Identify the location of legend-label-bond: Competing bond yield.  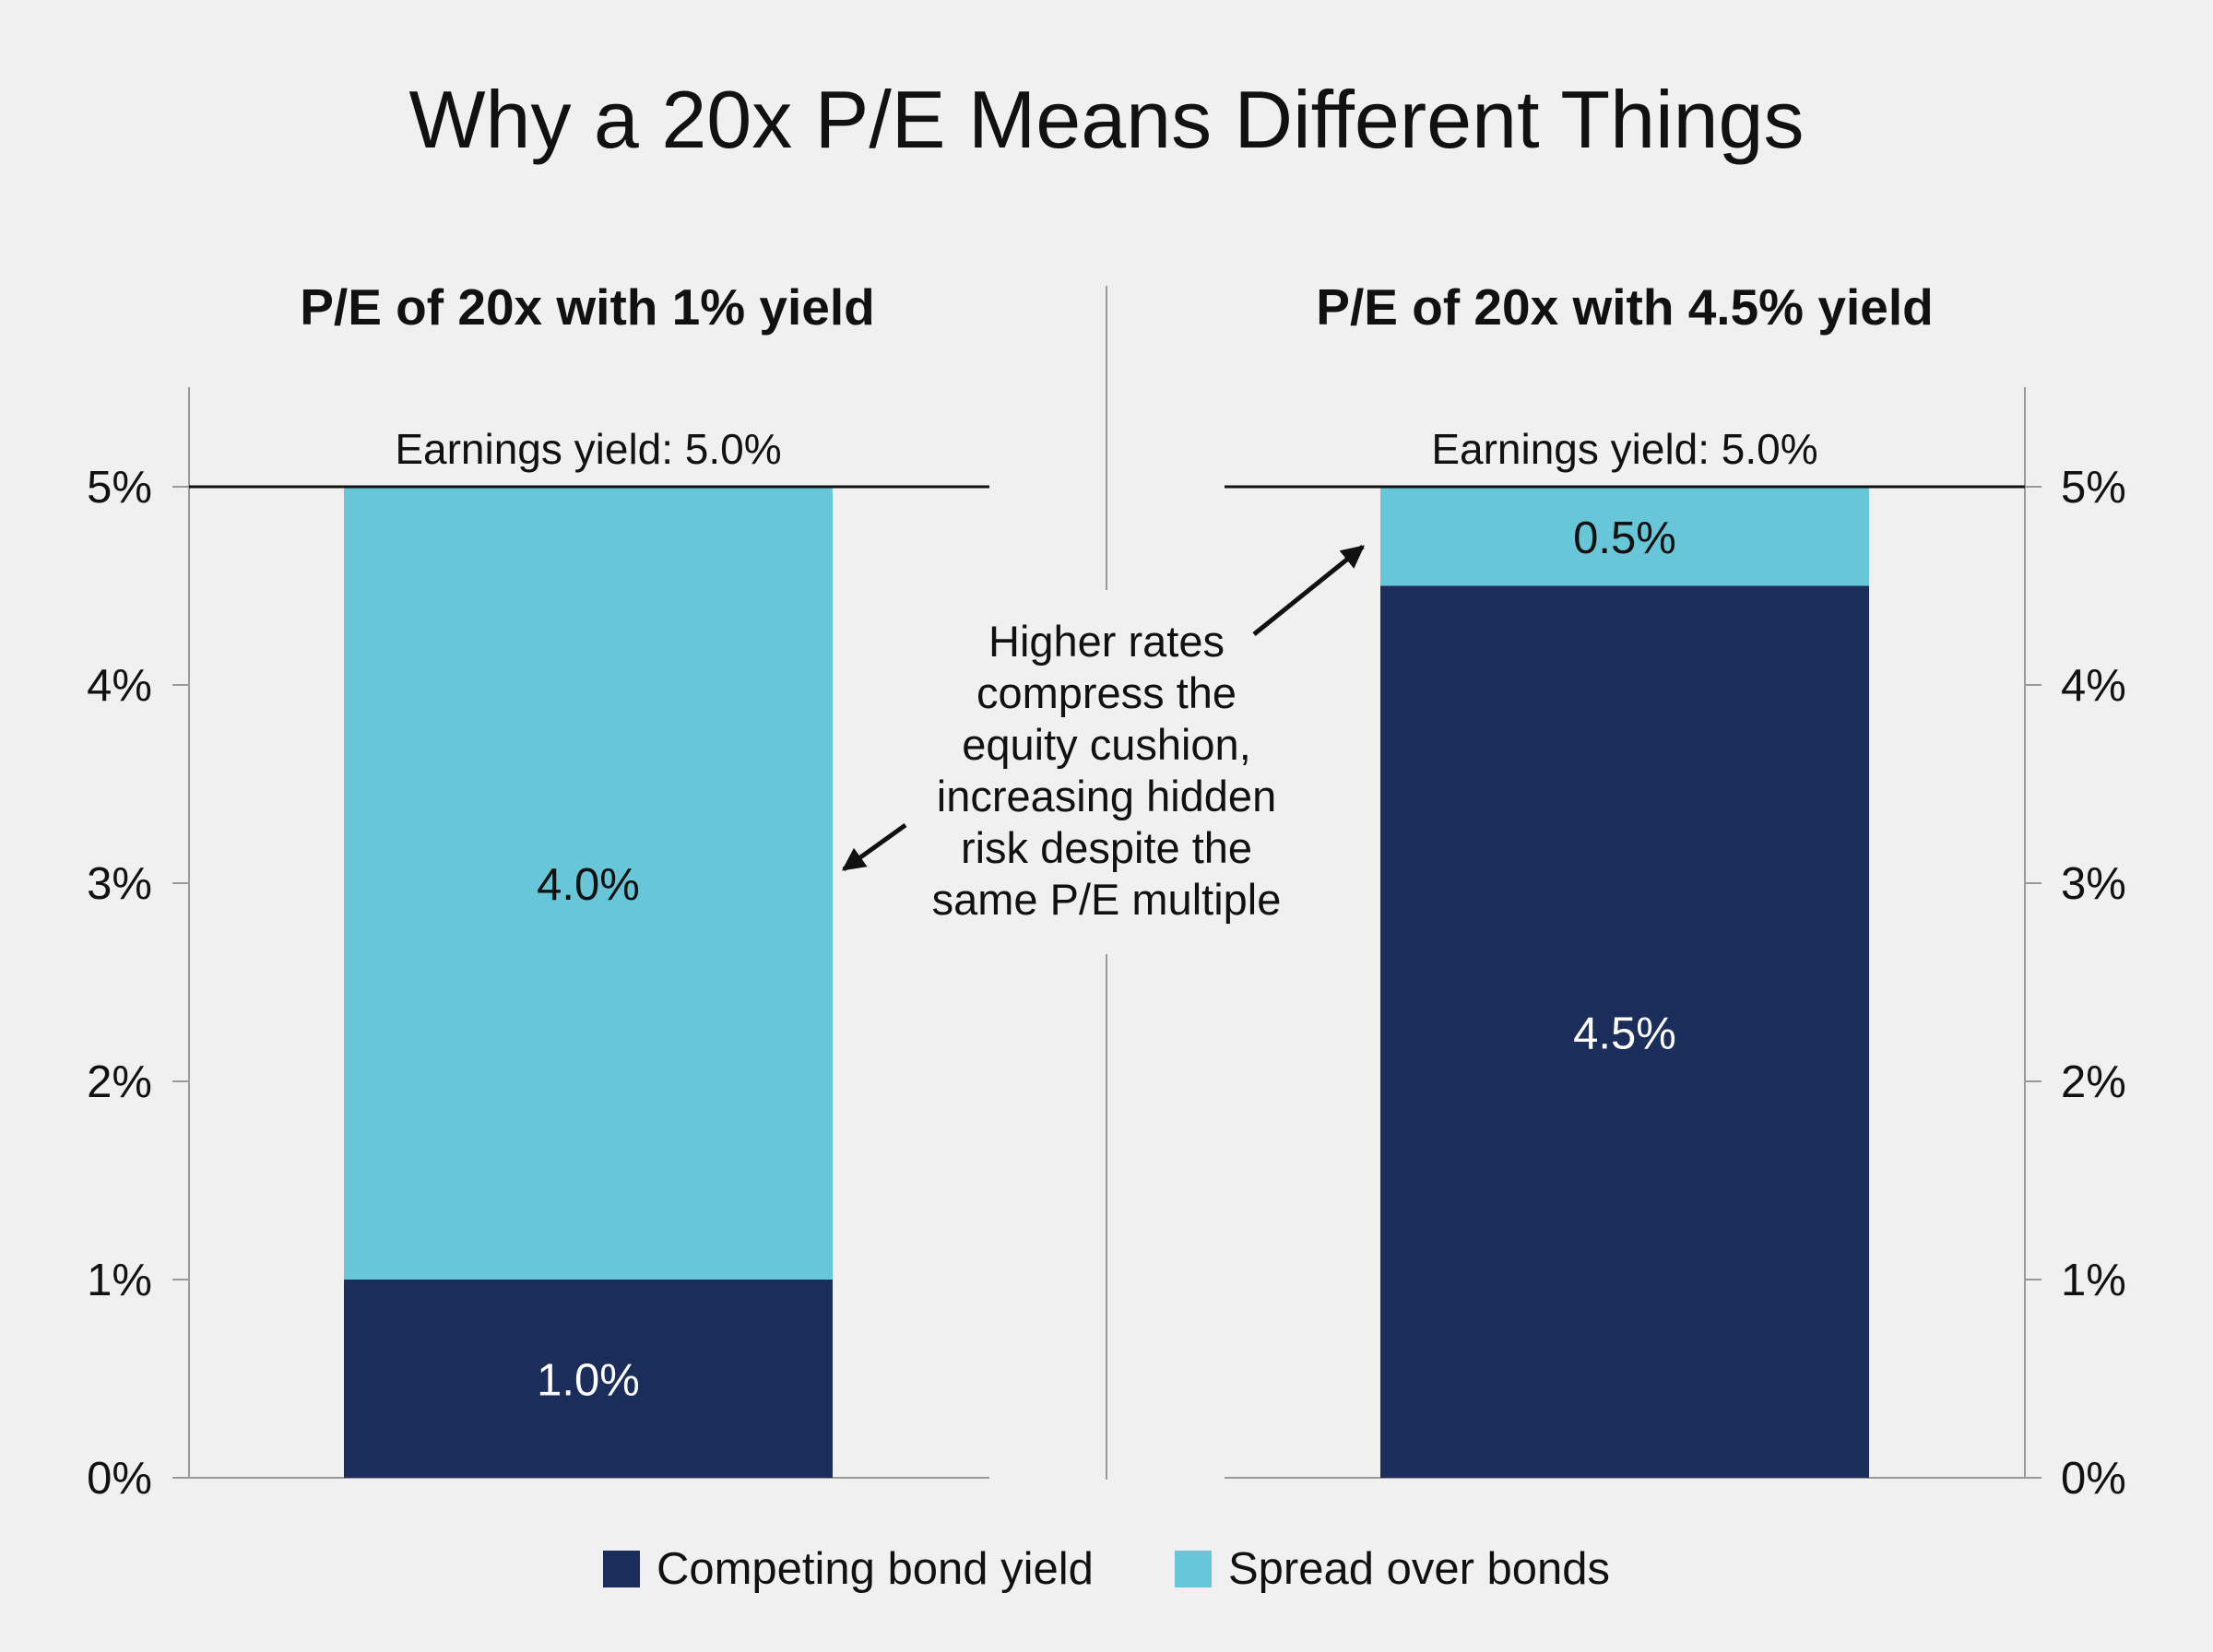
(875, 1569).